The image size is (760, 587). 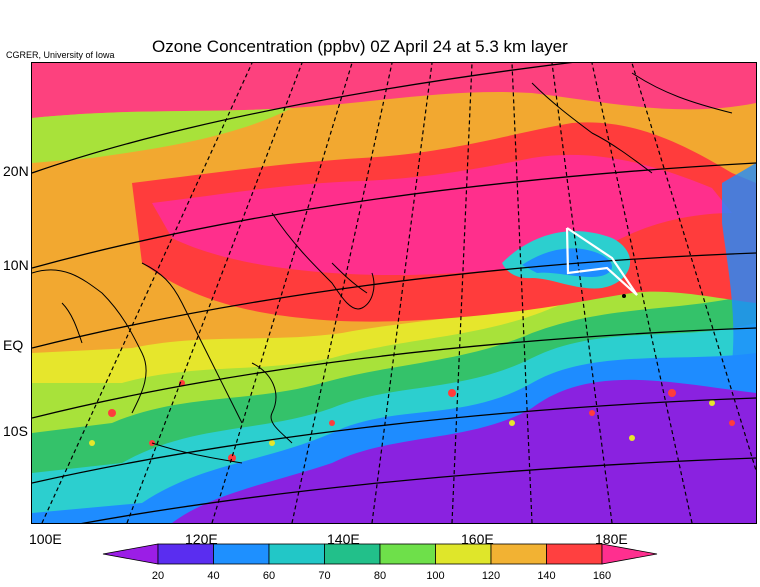 I want to click on colorbar-tick-label: 60, so click(x=269, y=576).